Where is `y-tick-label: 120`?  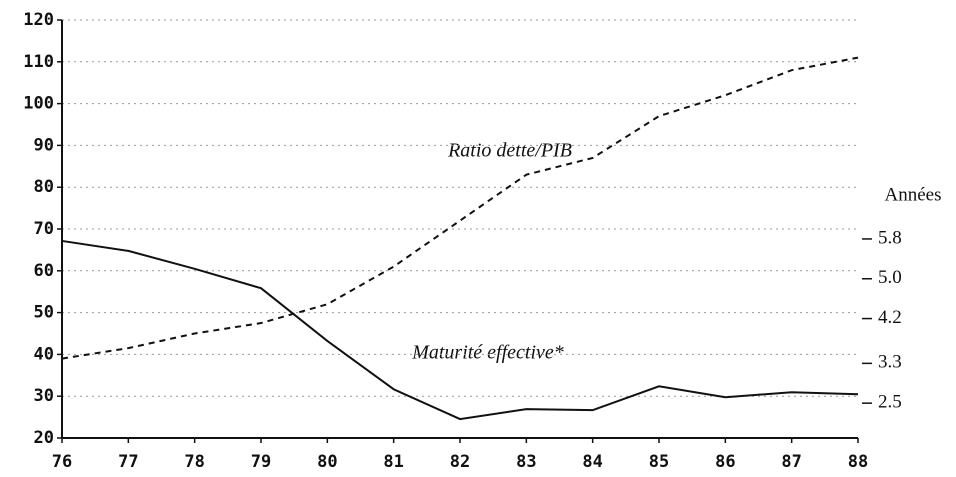 y-tick-label: 120 is located at coordinates (38, 20).